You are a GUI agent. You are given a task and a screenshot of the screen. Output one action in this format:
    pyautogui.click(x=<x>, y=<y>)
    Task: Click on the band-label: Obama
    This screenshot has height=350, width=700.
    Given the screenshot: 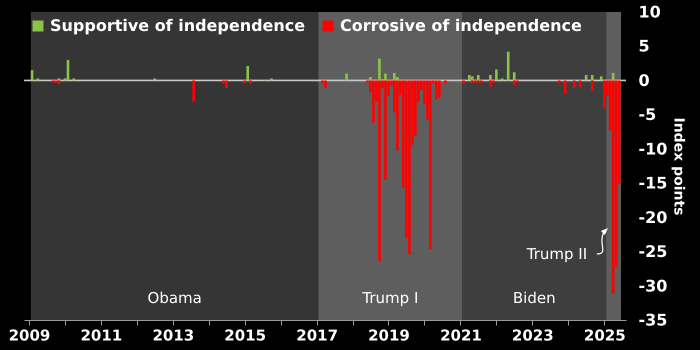 What is the action you would take?
    pyautogui.click(x=175, y=298)
    